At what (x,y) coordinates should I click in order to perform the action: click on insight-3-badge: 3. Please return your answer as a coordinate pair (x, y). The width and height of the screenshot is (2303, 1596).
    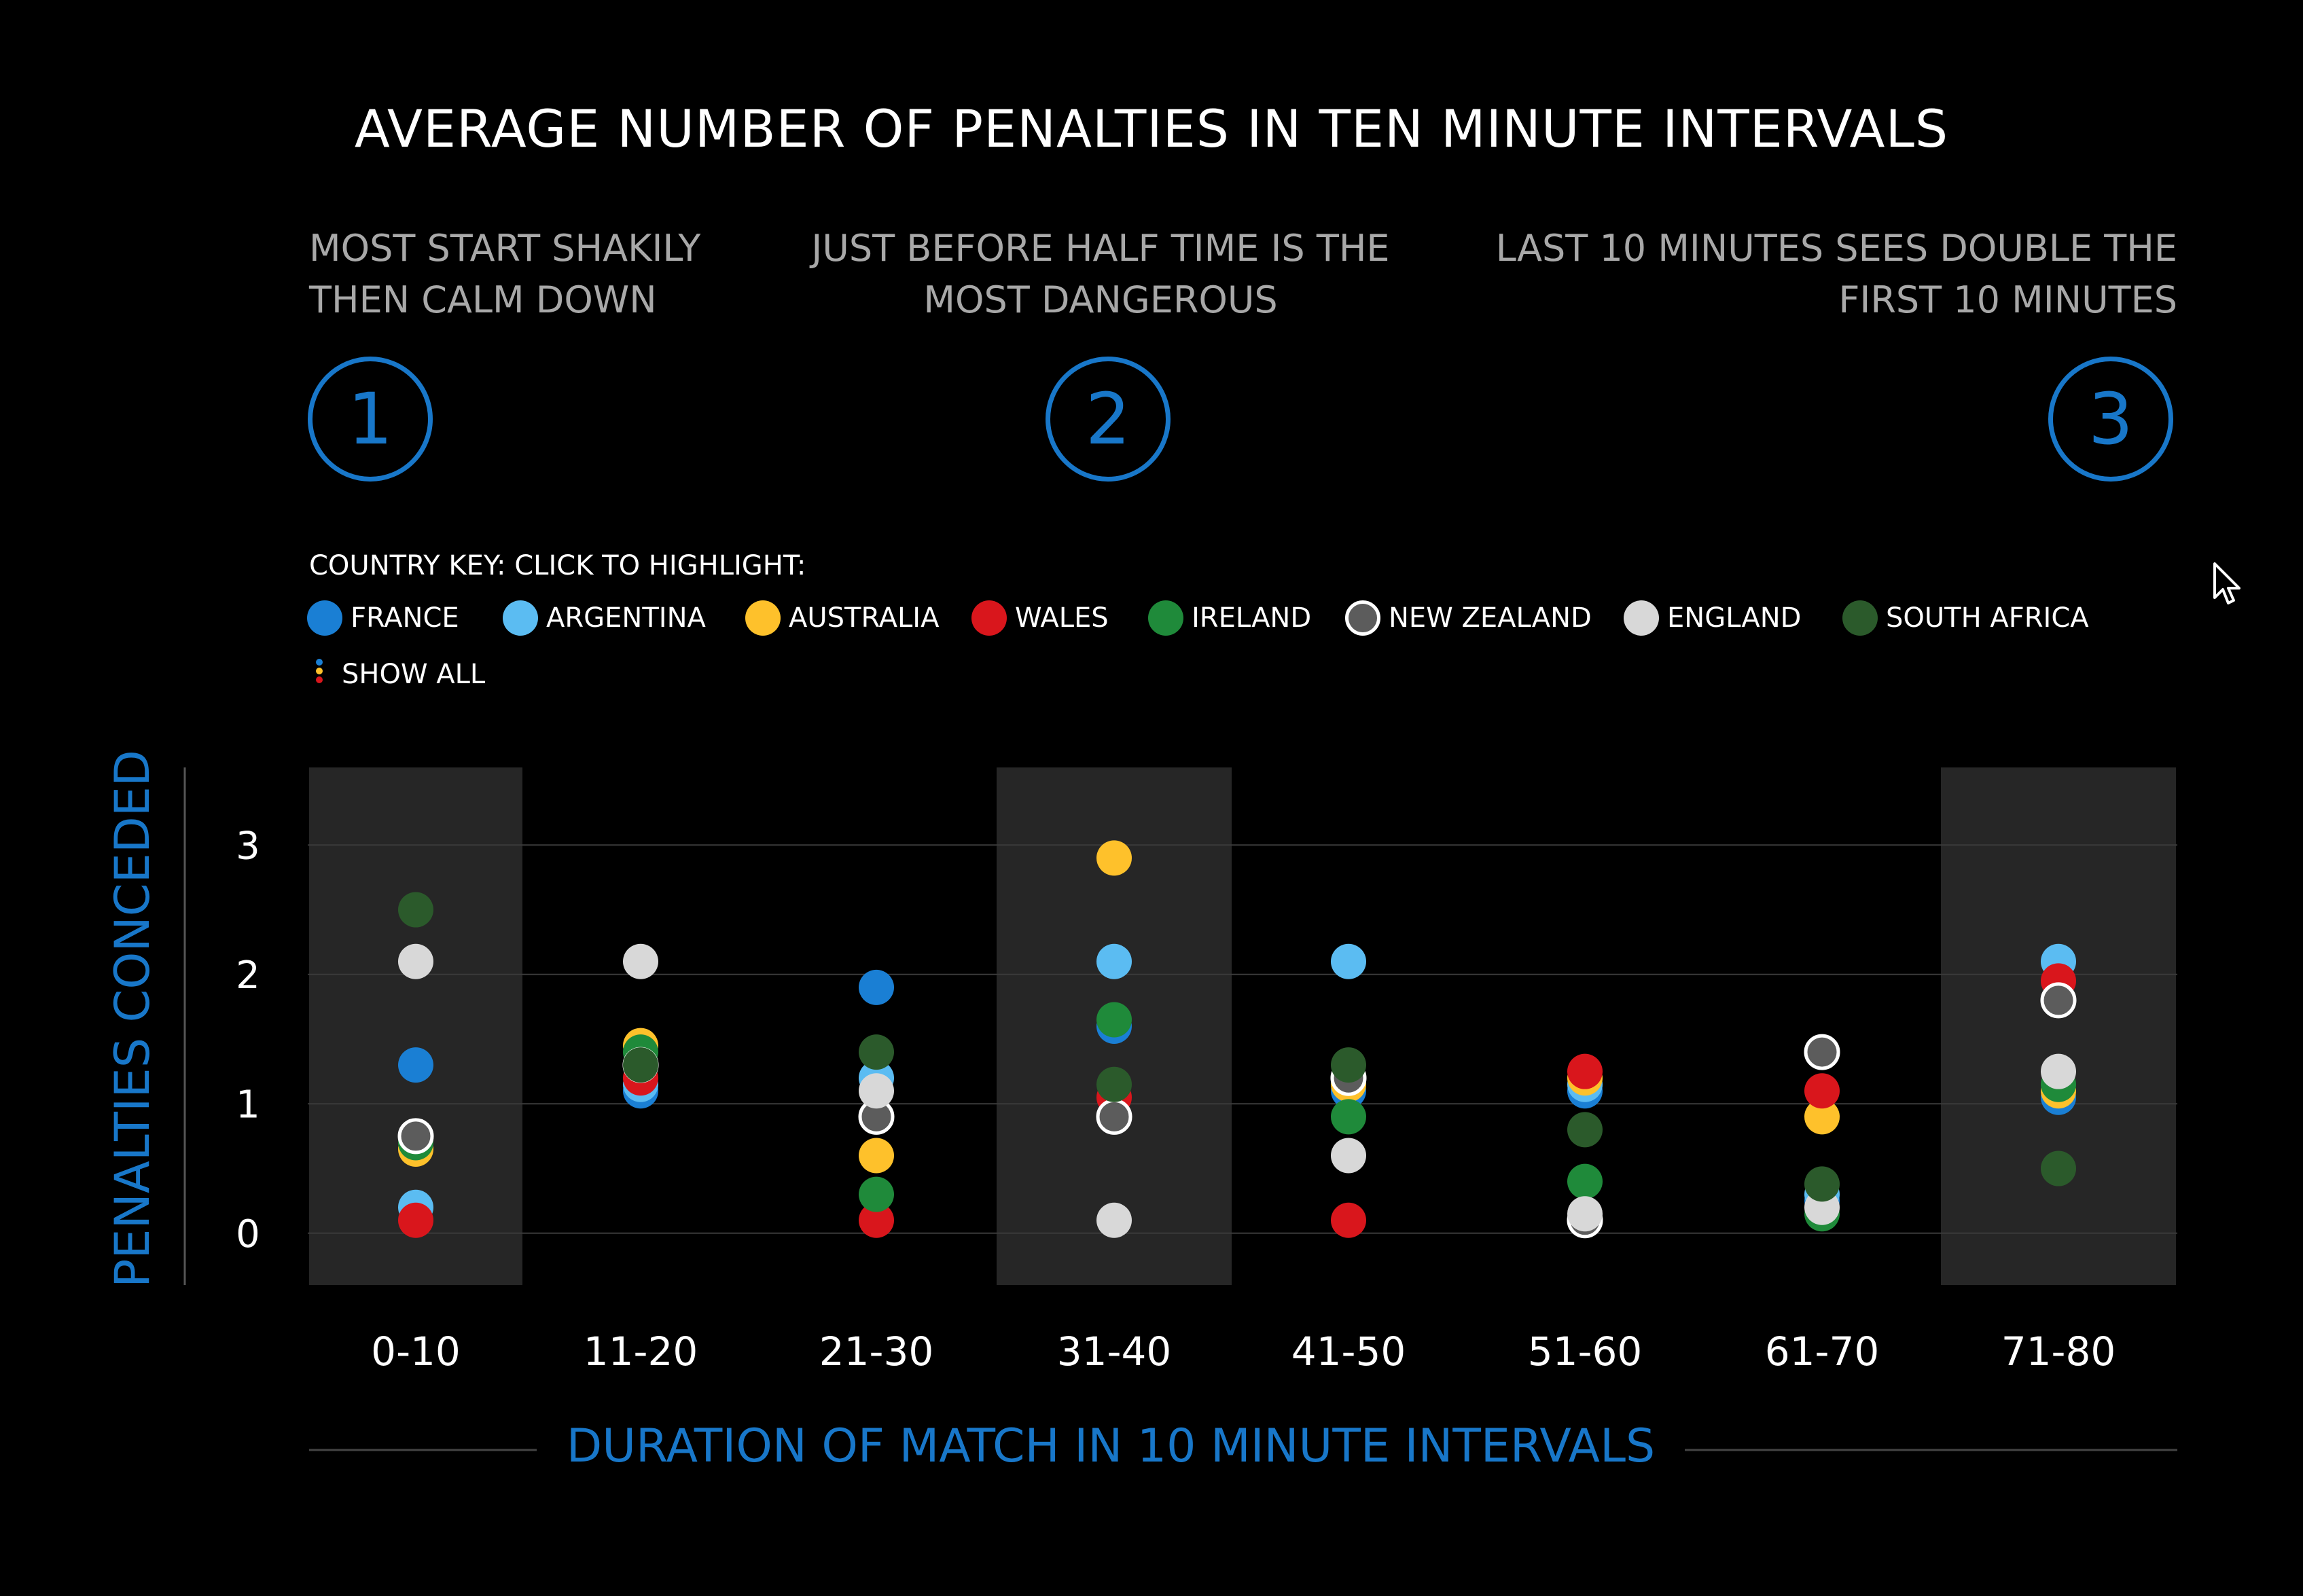
    Looking at the image, I should click on (2110, 419).